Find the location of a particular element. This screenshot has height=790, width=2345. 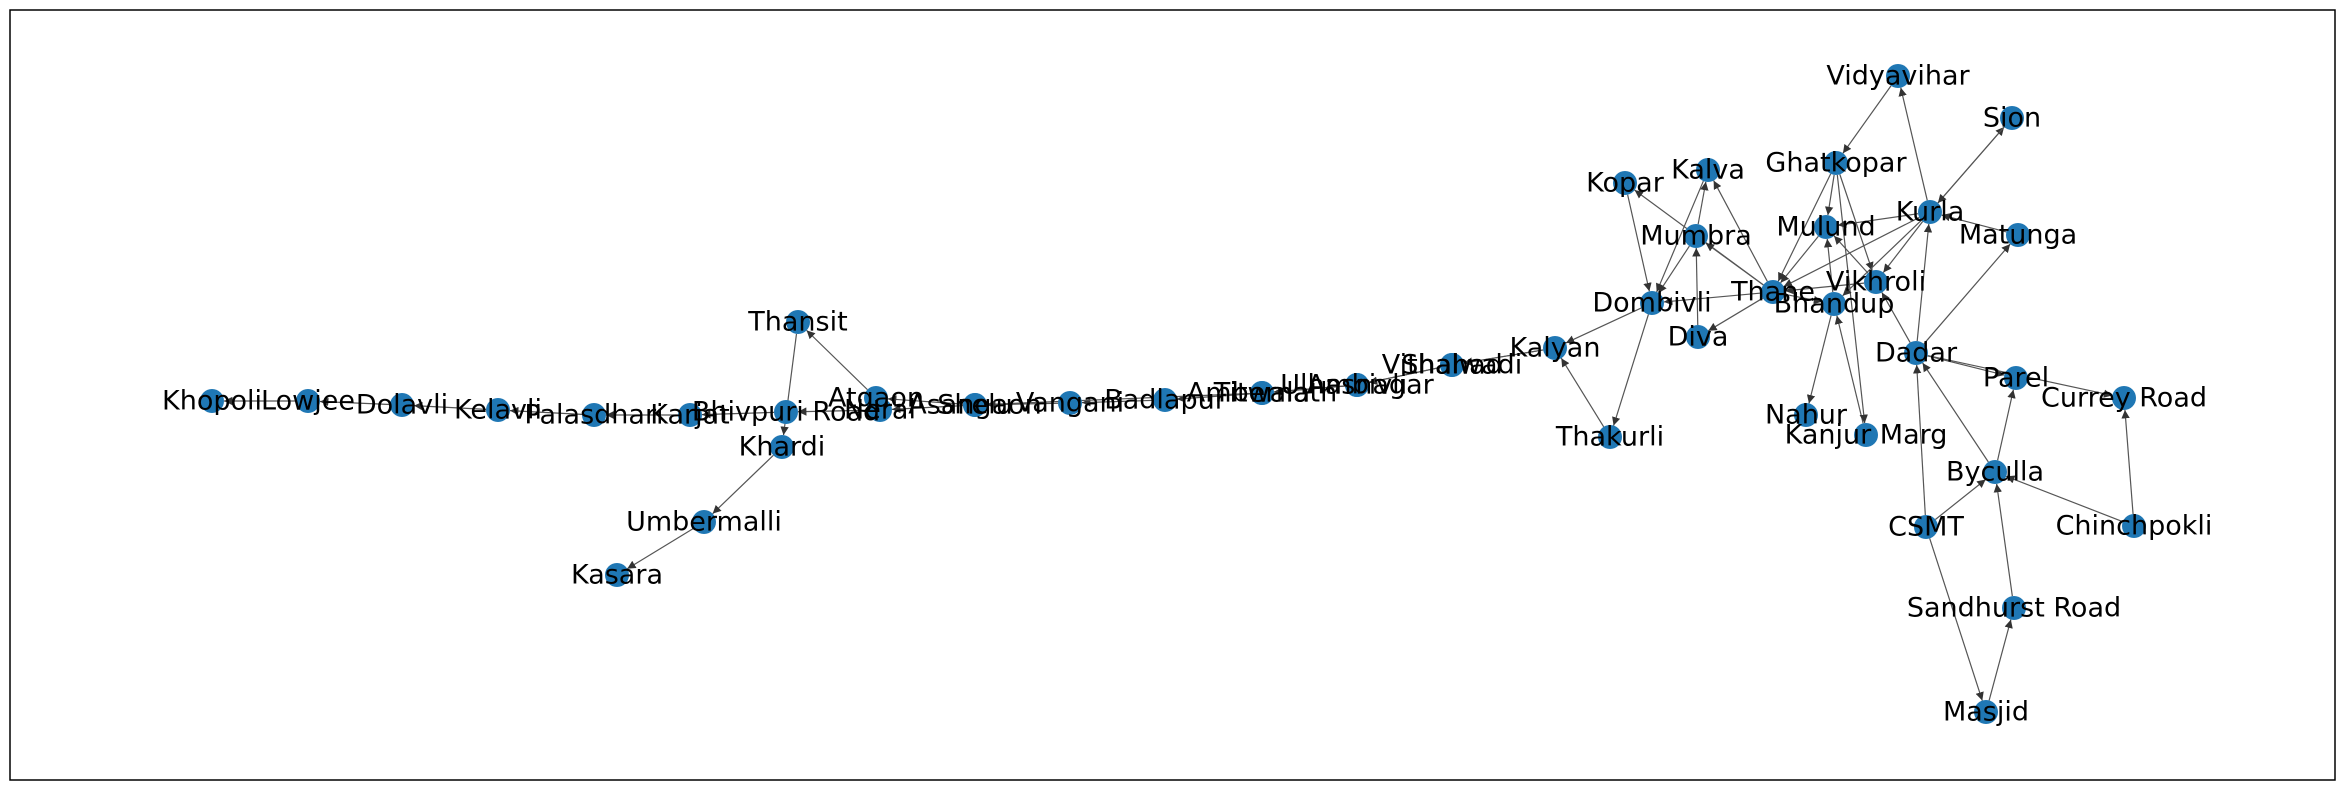

node-label-thakurli: Thakurli is located at coordinates (1609, 437).